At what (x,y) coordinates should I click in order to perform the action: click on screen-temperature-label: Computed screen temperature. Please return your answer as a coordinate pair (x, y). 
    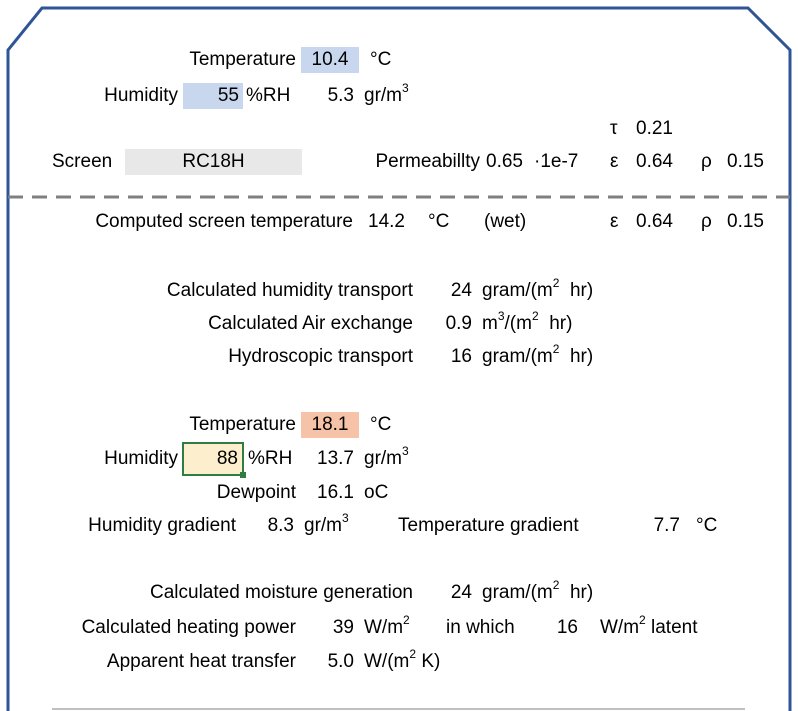
    Looking at the image, I should click on (224, 221).